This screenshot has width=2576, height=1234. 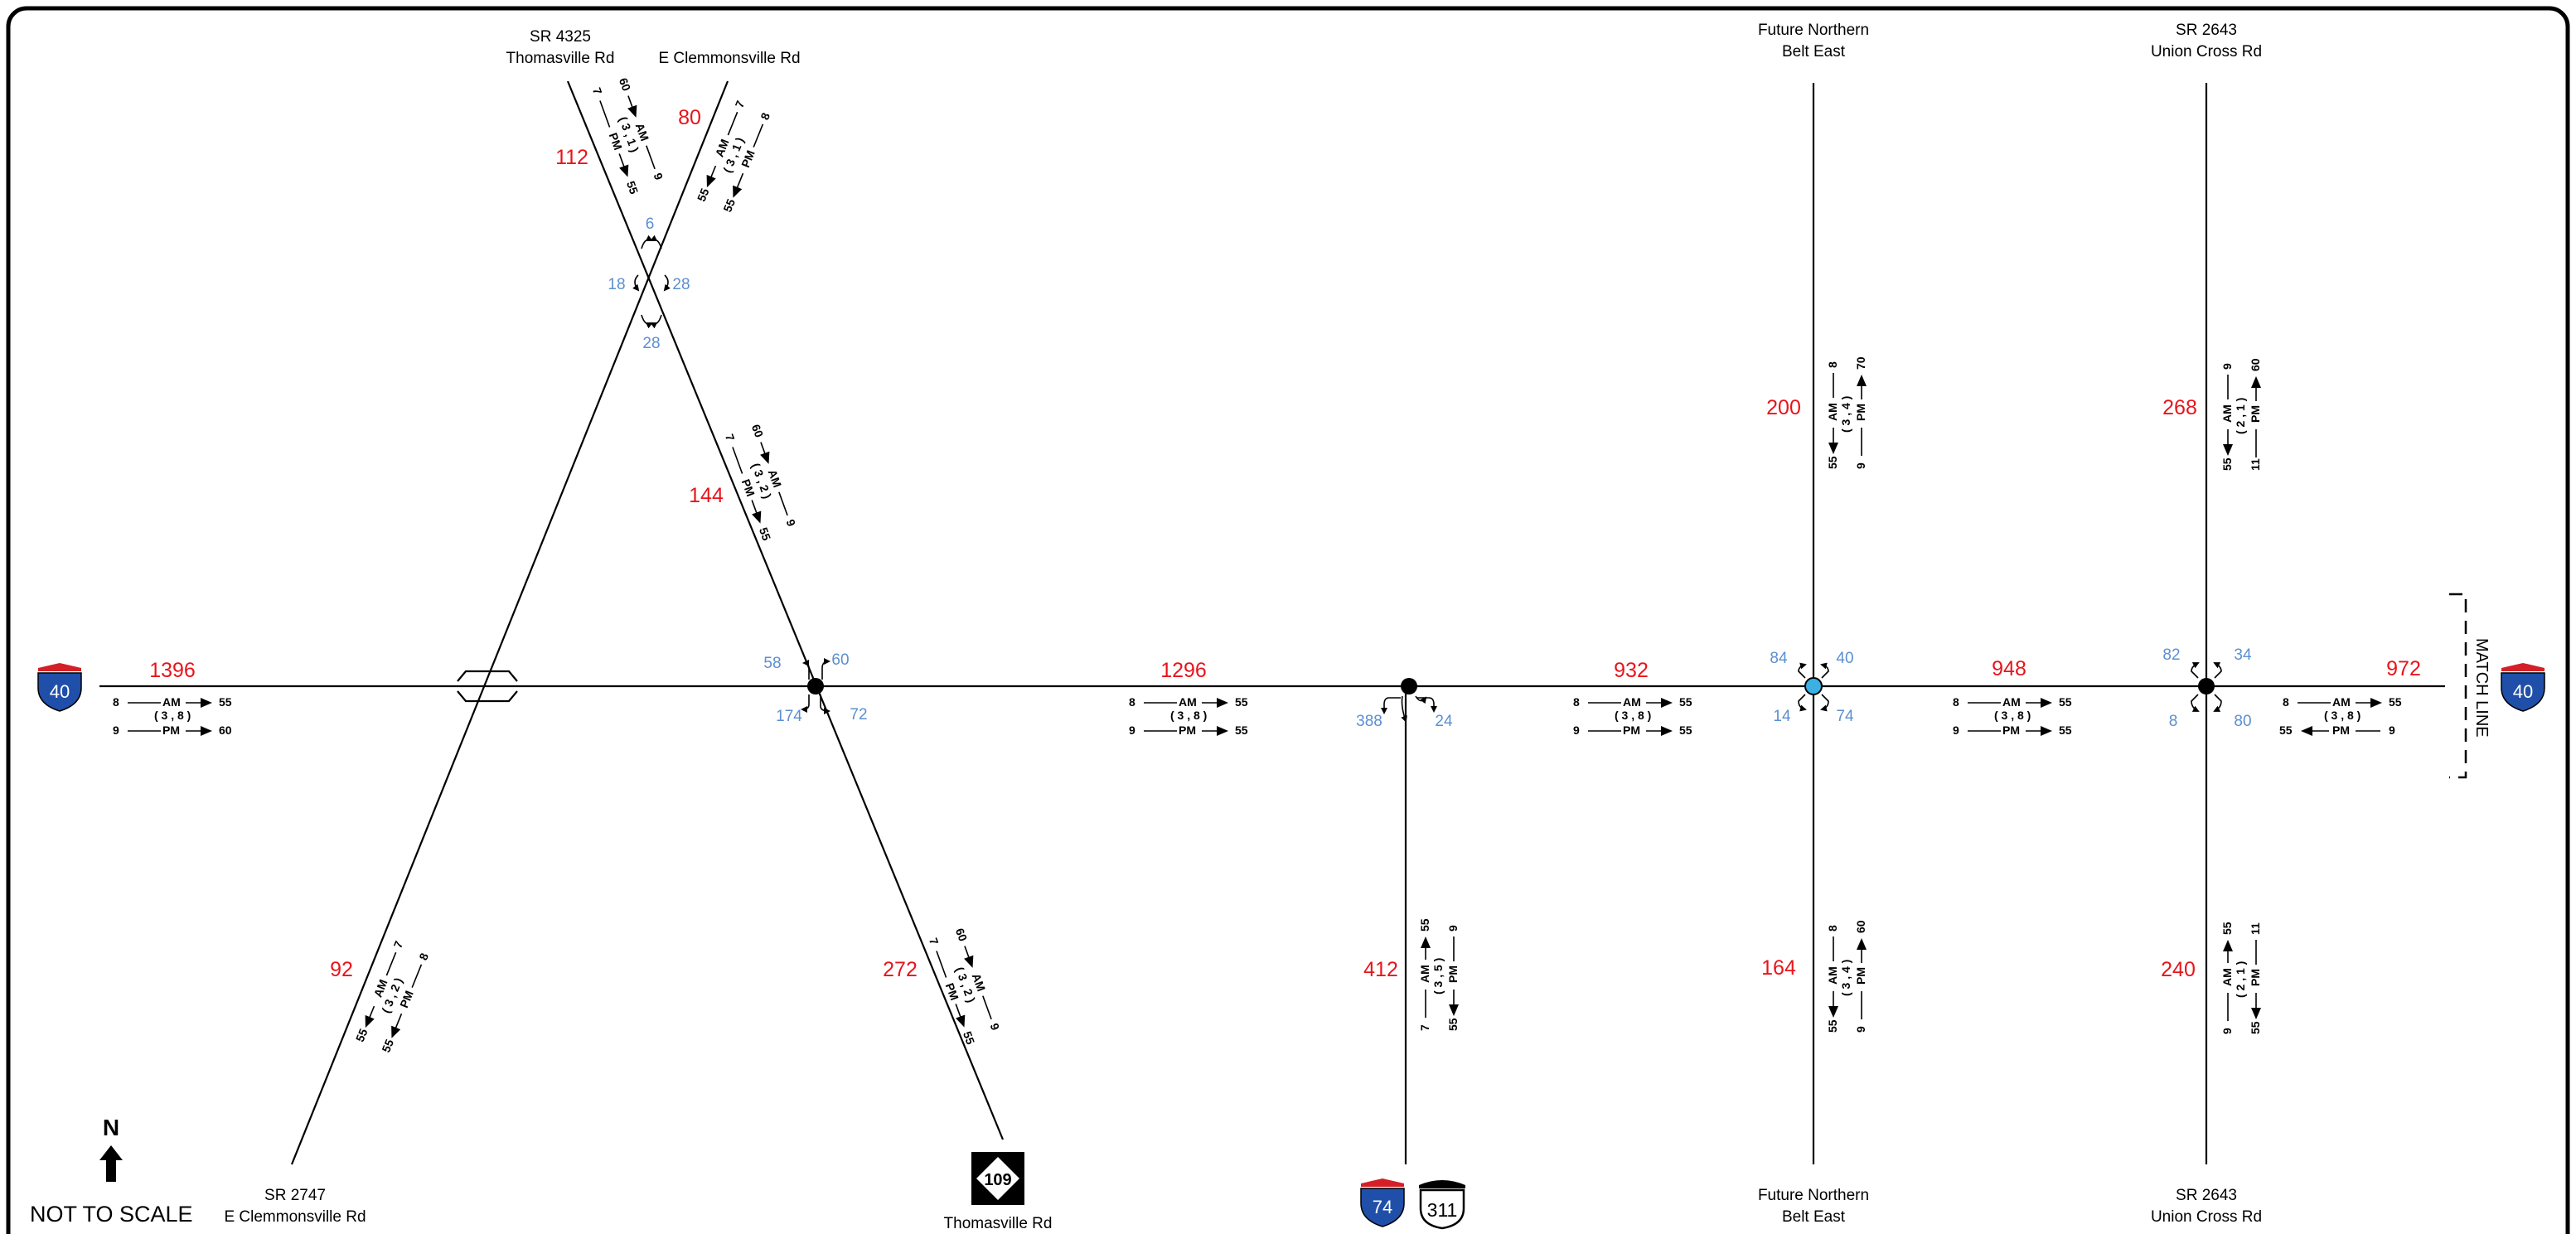 I want to click on svg-text: ( 3 , 5 ), so click(x=1438, y=976).